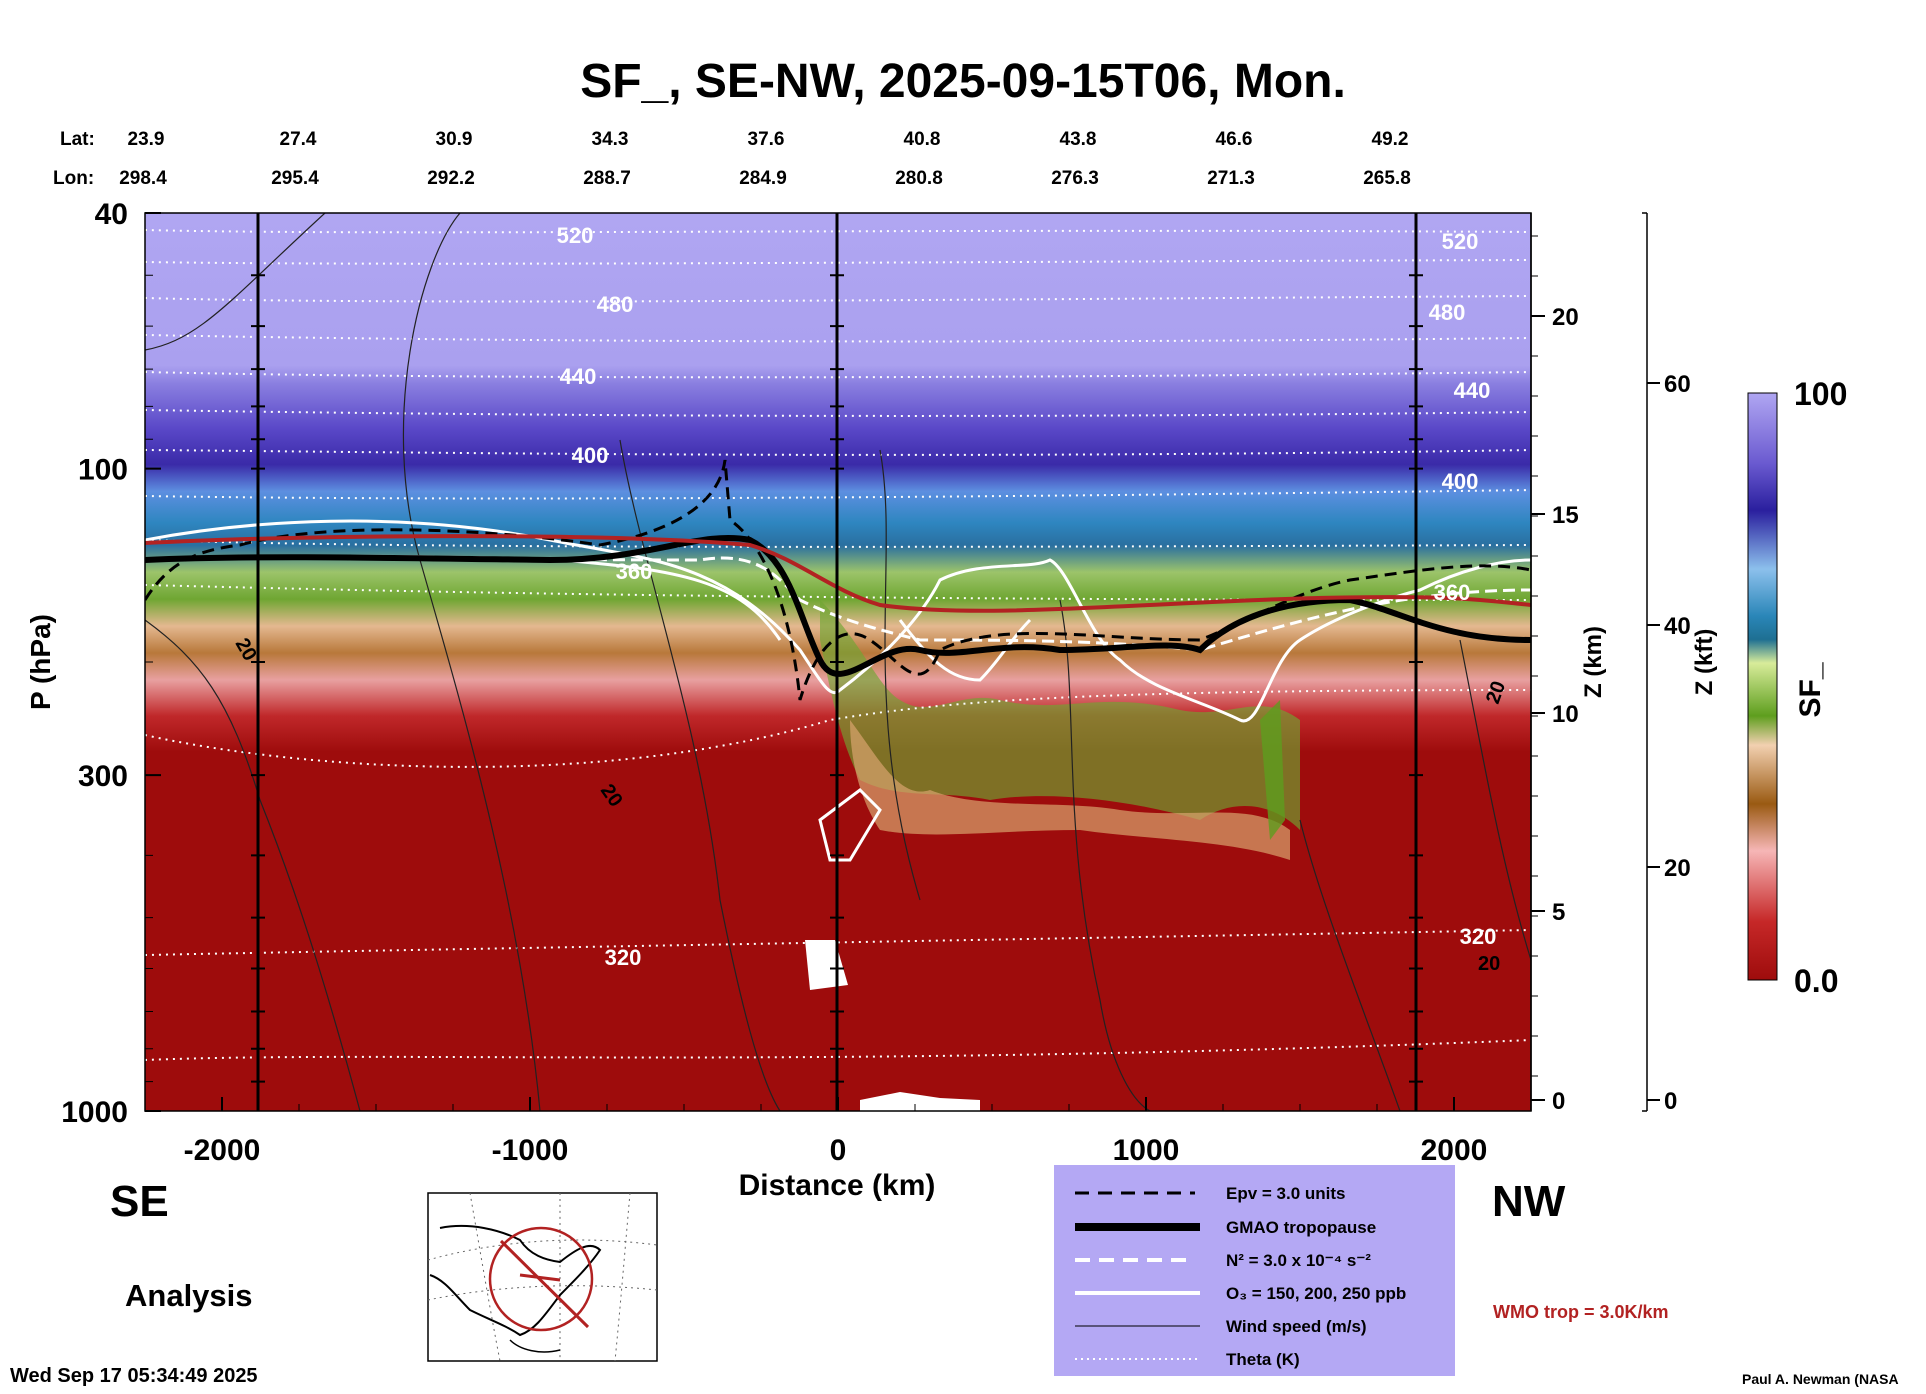  Describe the element at coordinates (544, 1284) in the screenshot. I see `map-section-line` at that location.